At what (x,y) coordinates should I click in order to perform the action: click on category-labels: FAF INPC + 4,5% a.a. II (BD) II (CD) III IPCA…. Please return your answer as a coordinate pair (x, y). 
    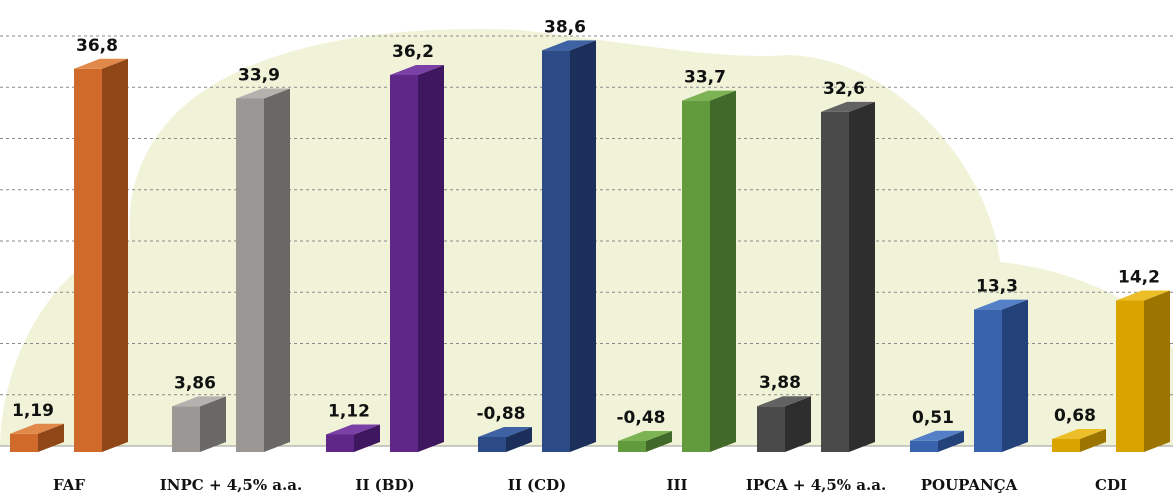
    Looking at the image, I should click on (590, 485).